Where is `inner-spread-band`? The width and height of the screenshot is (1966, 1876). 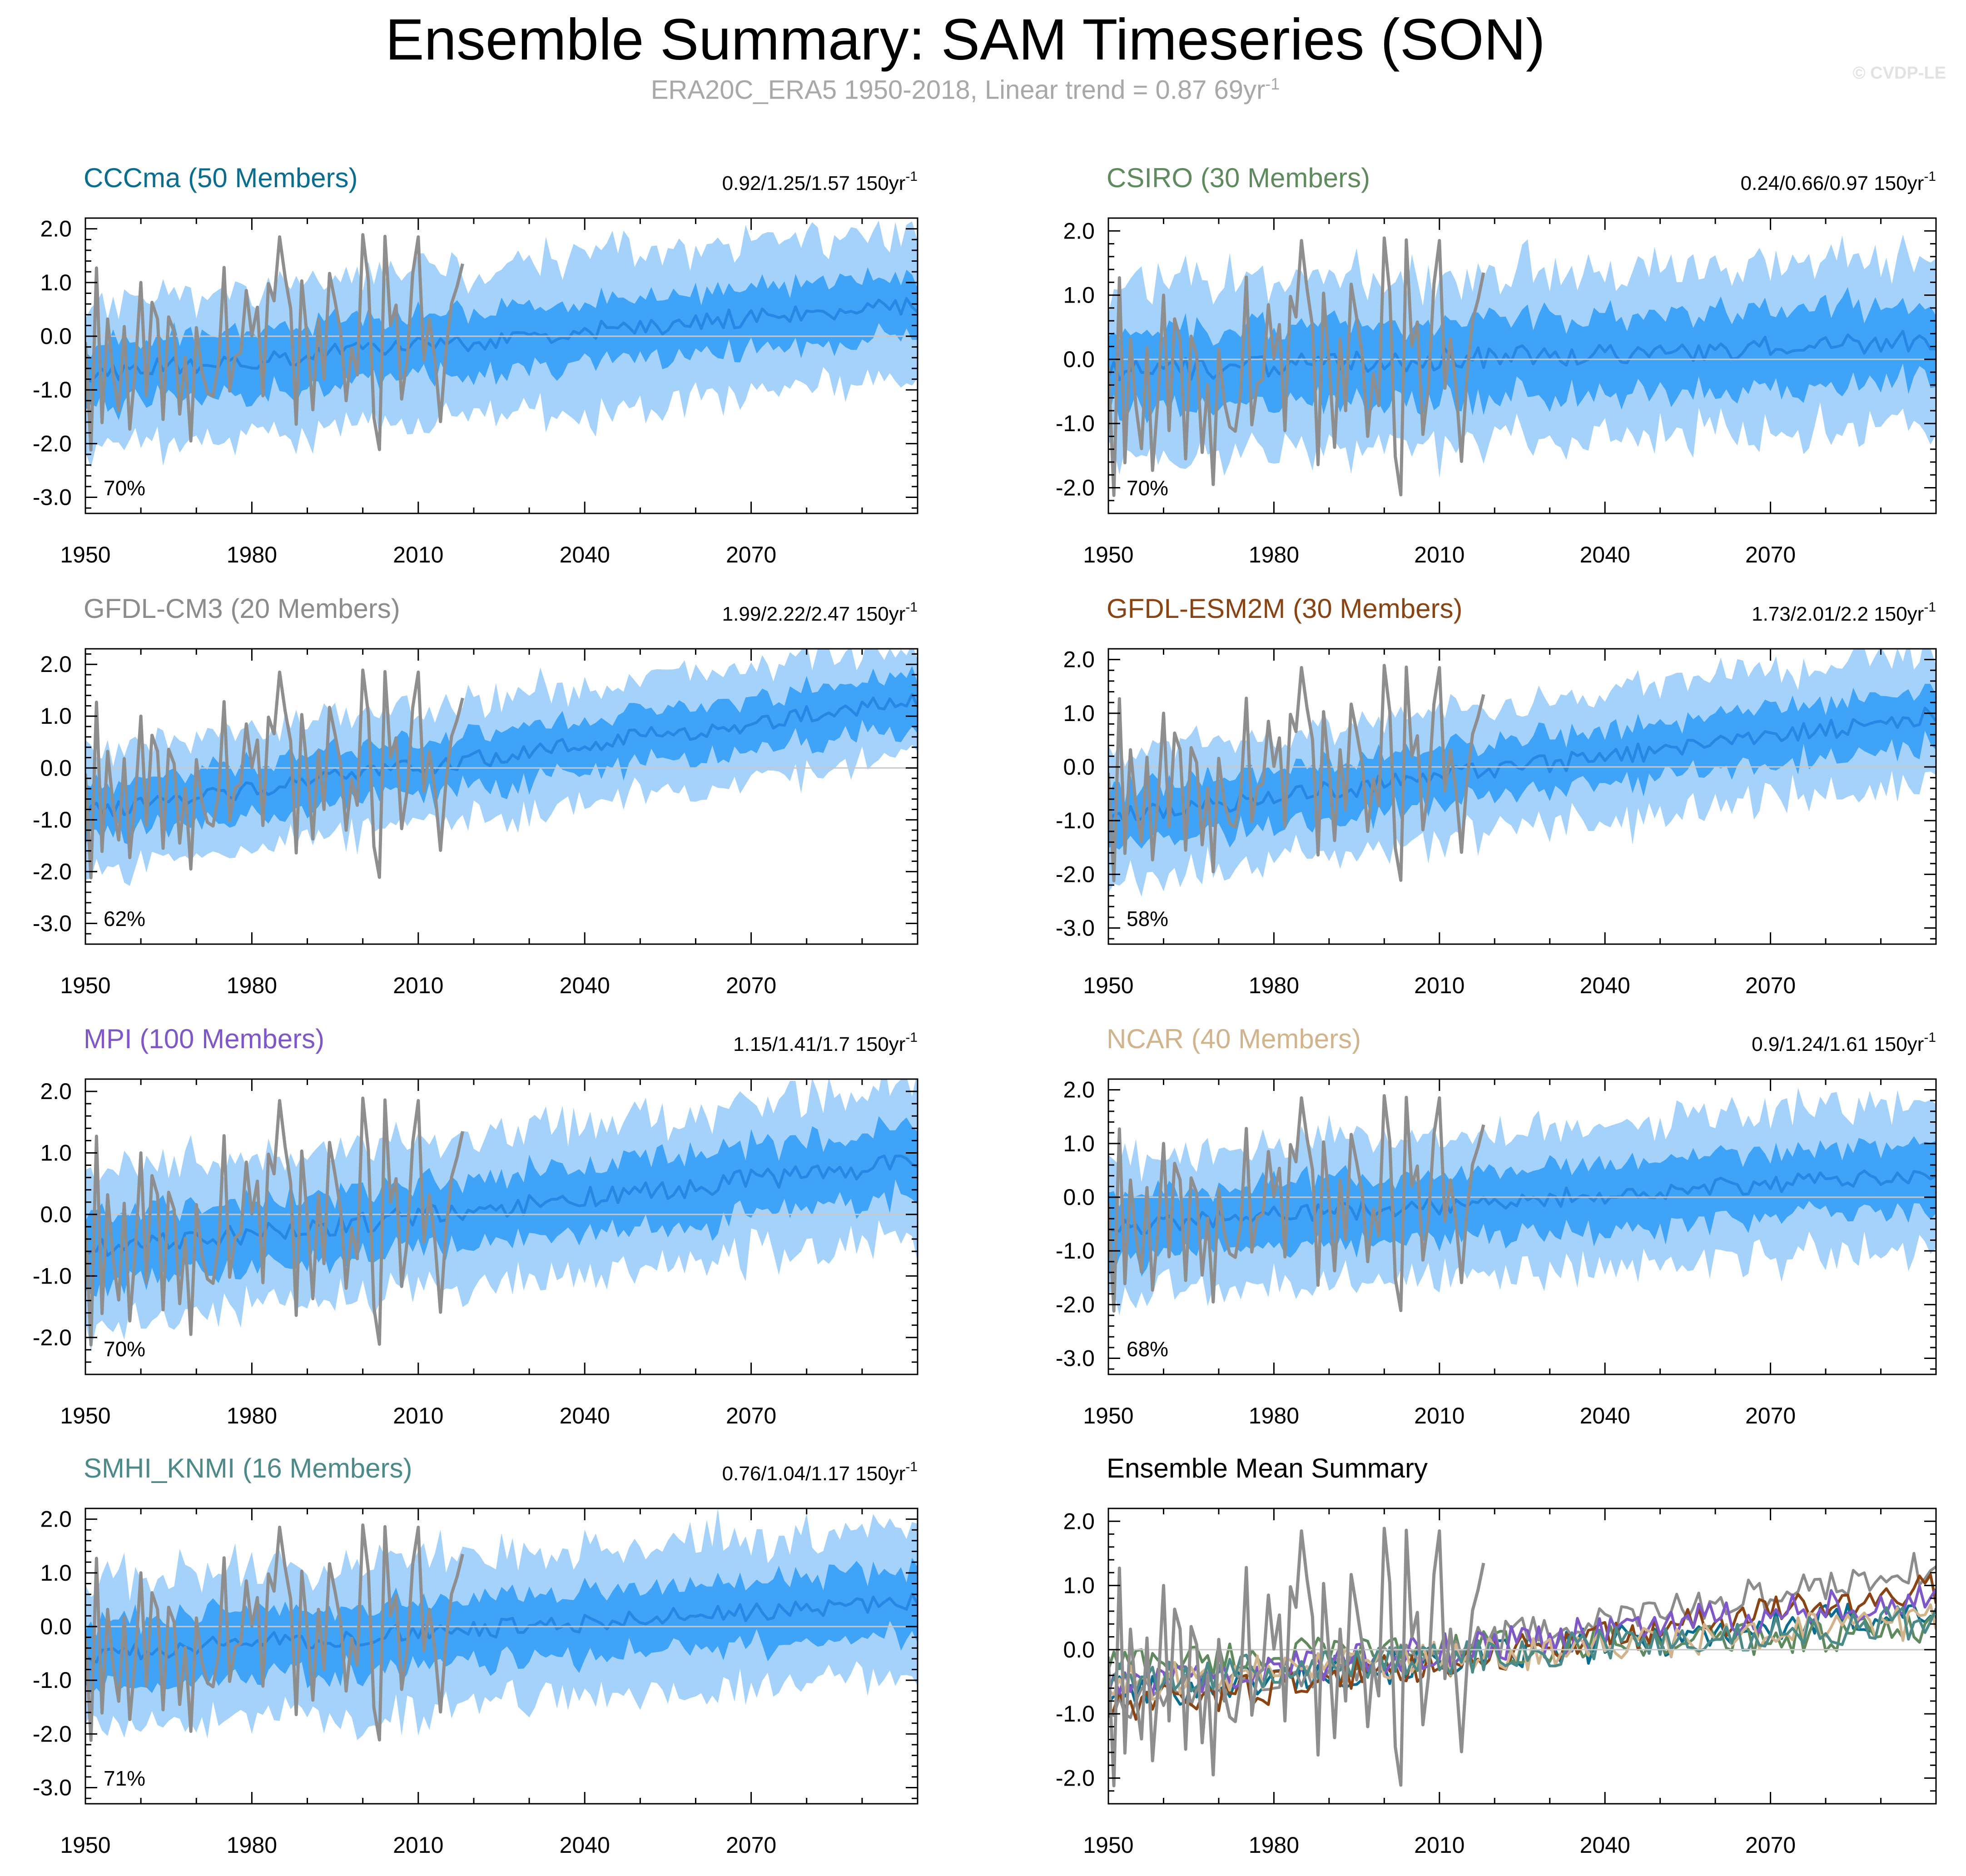 inner-spread-band is located at coordinates (1522, 1206).